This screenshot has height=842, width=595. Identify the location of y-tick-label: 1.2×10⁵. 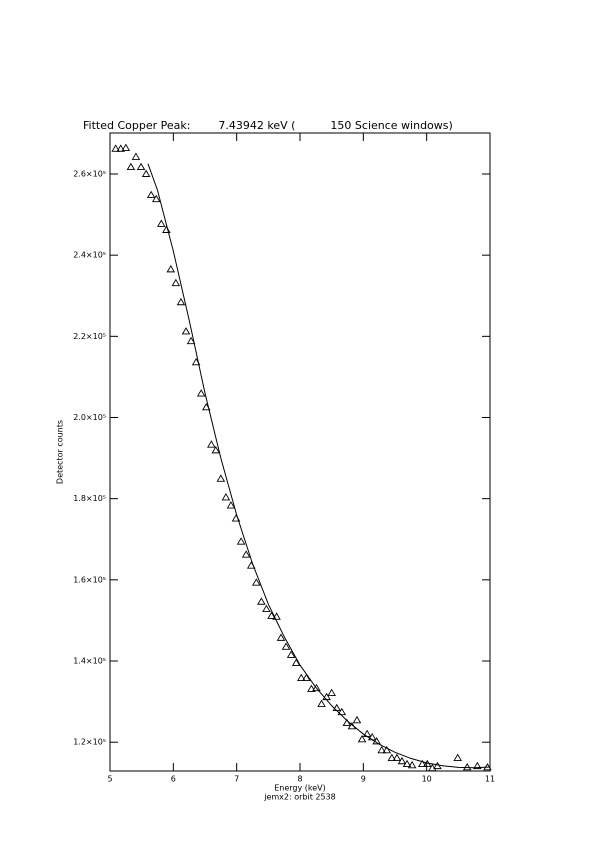
(89, 742).